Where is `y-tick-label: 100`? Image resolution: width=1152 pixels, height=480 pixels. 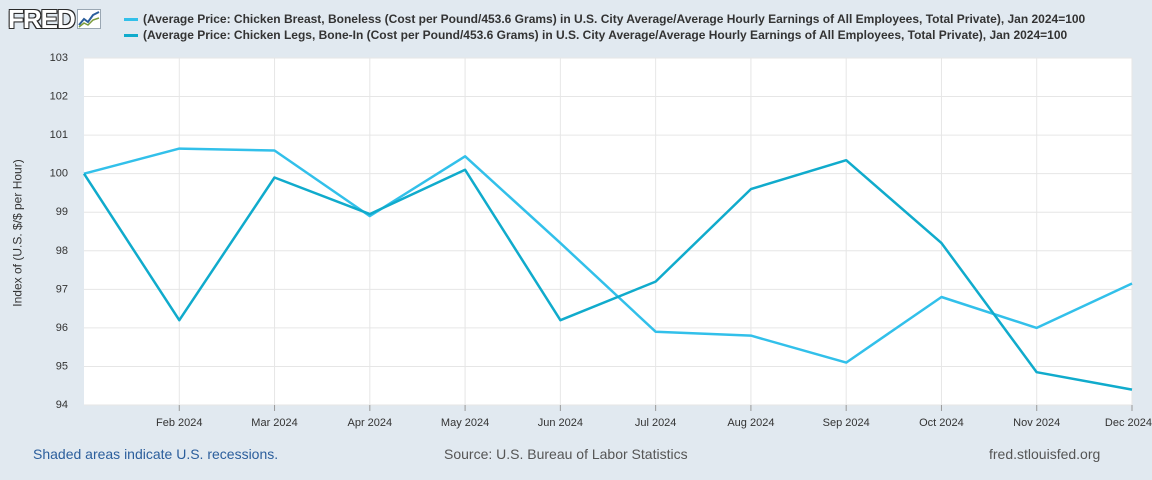 y-tick-label: 100 is located at coordinates (59, 174).